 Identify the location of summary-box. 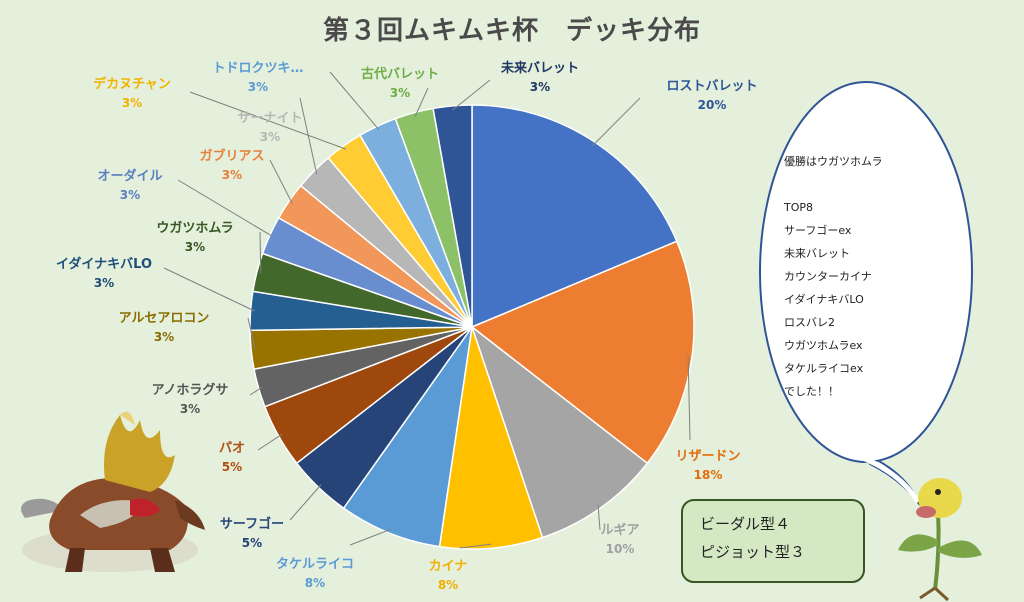
(773, 541).